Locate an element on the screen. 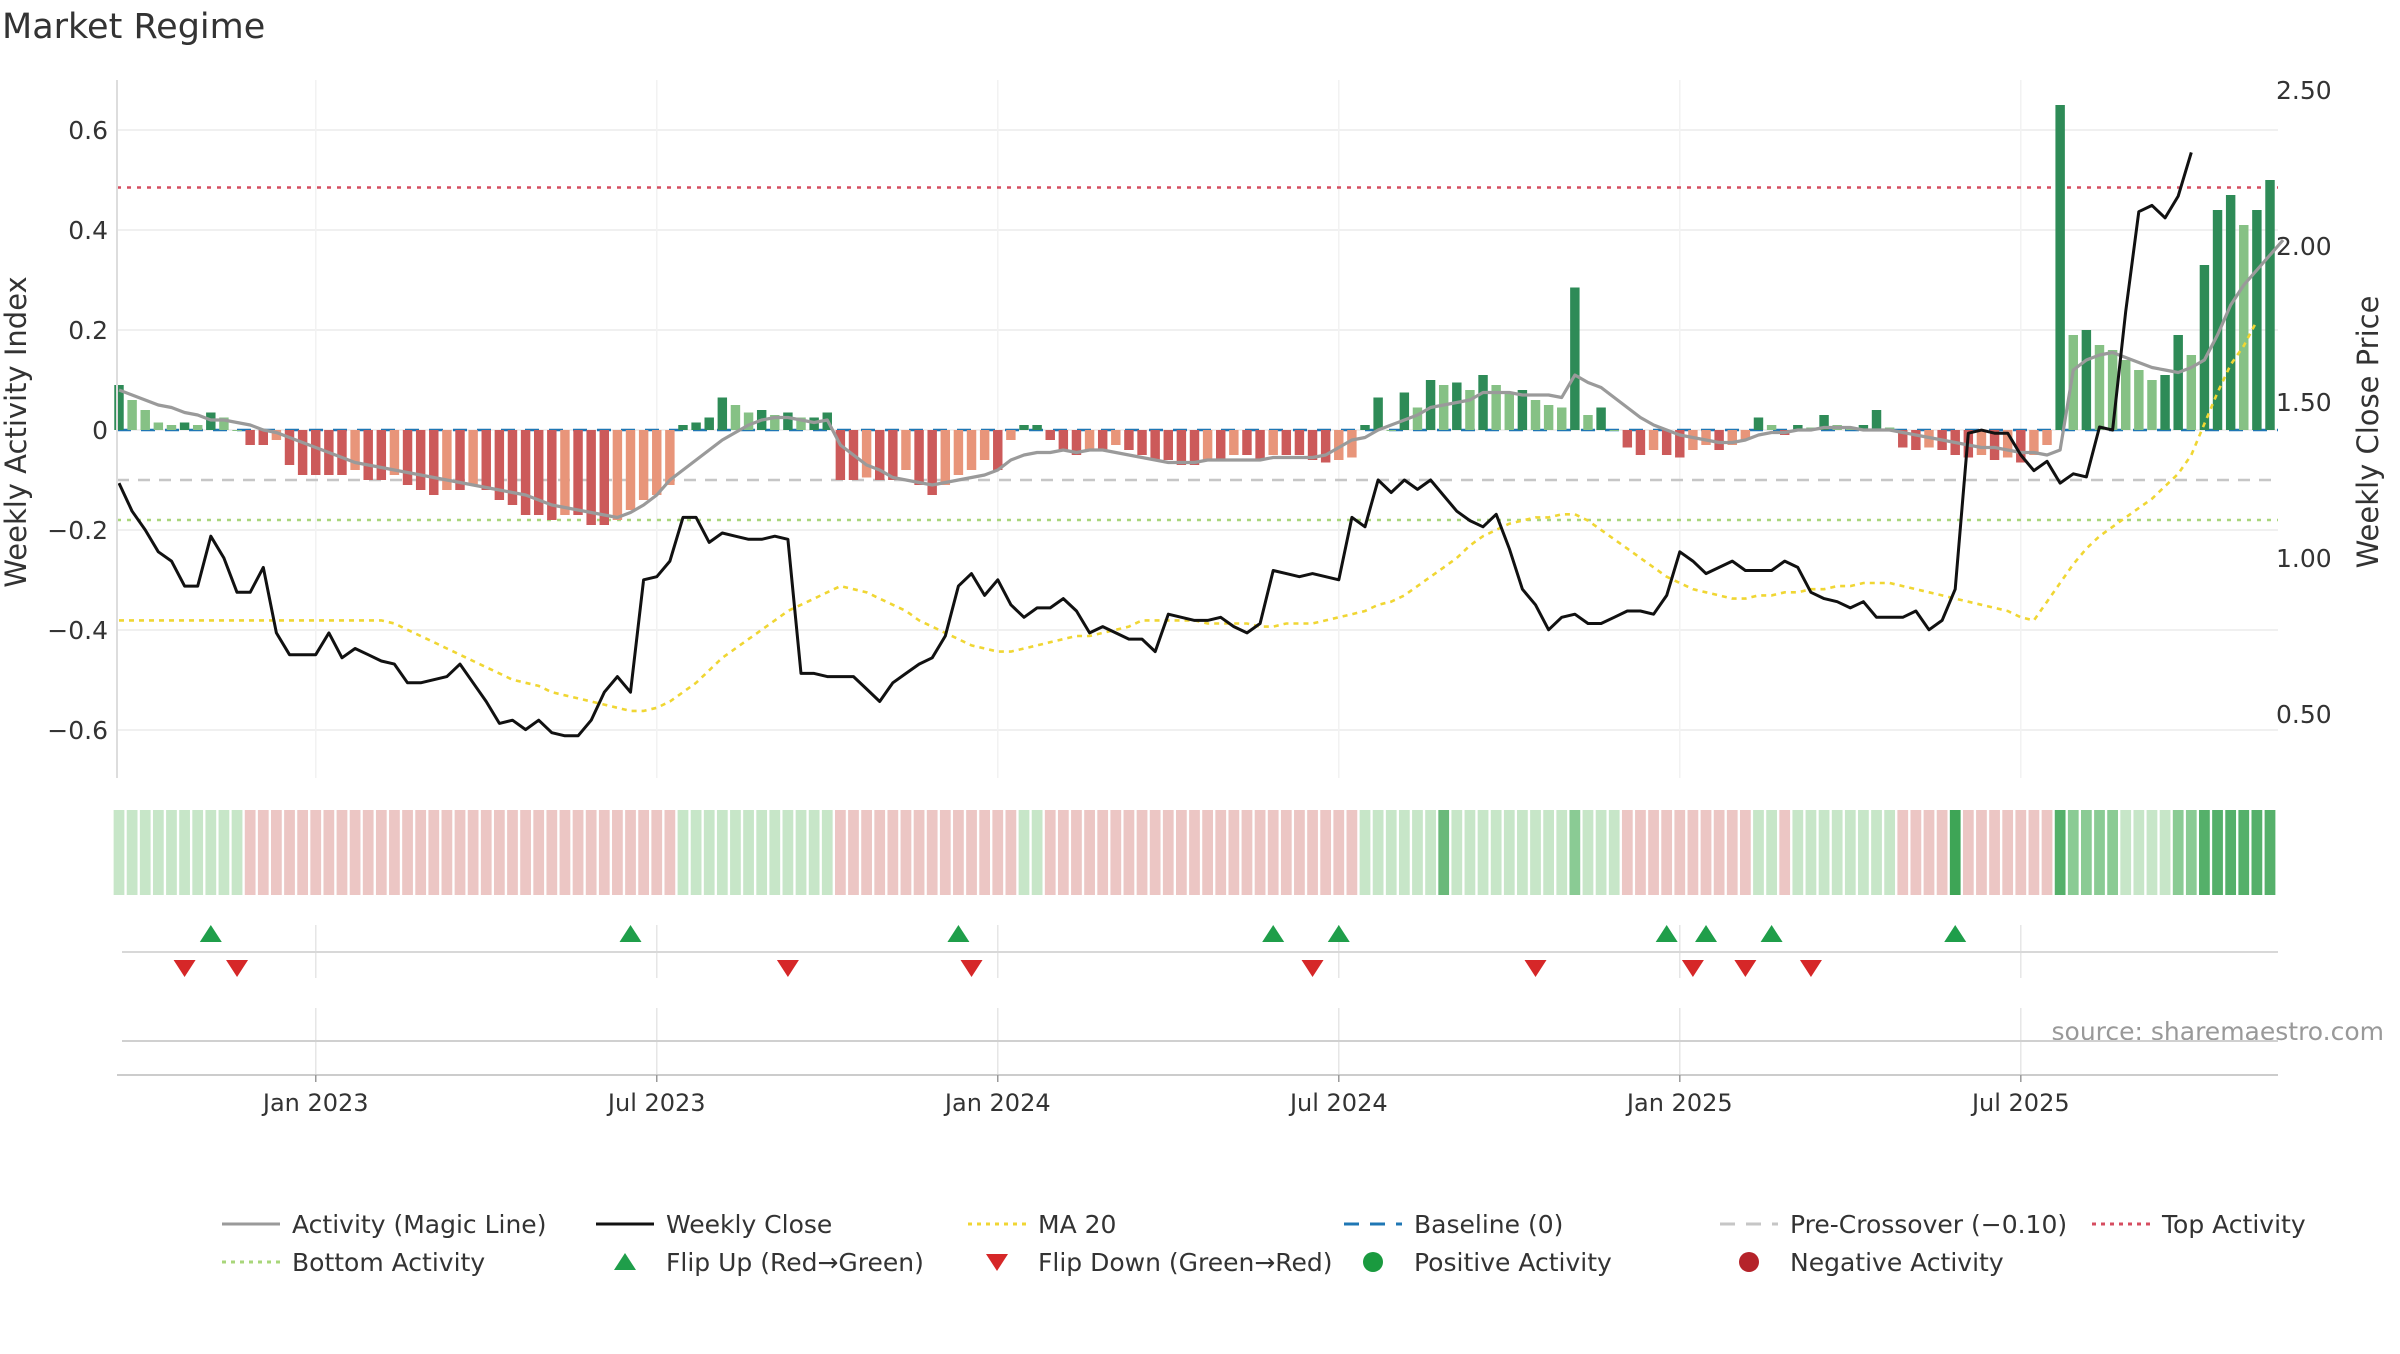 The height and width of the screenshot is (1354, 2400). legend-label-positive-activity: Positive Activity is located at coordinates (1513, 1262).